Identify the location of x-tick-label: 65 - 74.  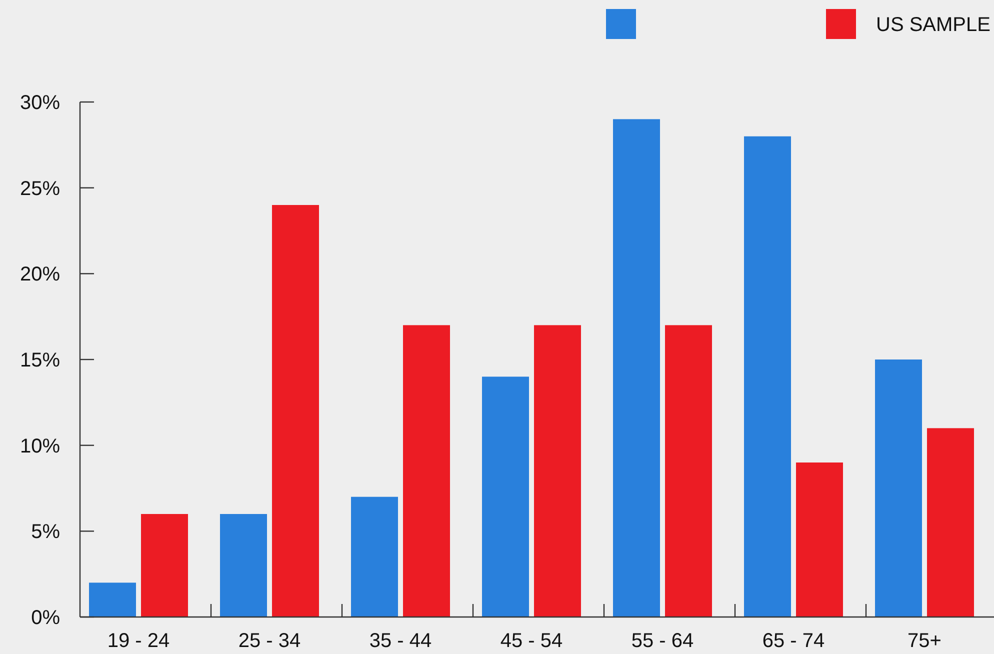
(793, 641).